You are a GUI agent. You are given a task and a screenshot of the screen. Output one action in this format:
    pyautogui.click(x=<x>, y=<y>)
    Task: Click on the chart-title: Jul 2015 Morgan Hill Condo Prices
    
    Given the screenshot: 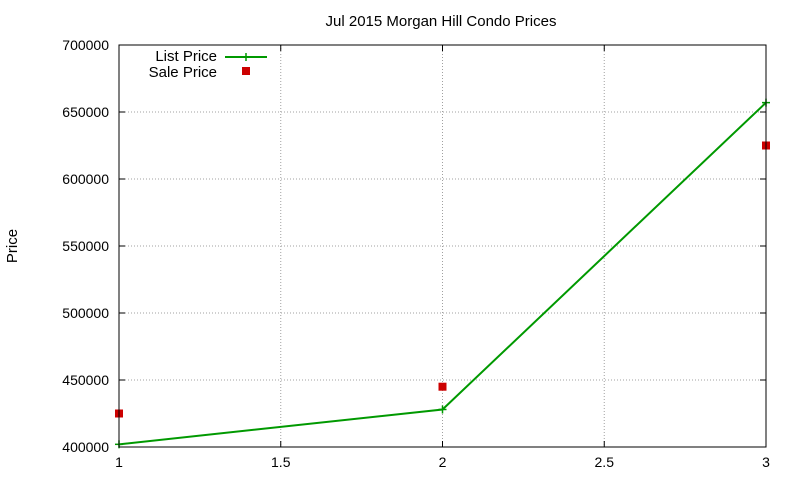 What is the action you would take?
    pyautogui.click(x=441, y=21)
    